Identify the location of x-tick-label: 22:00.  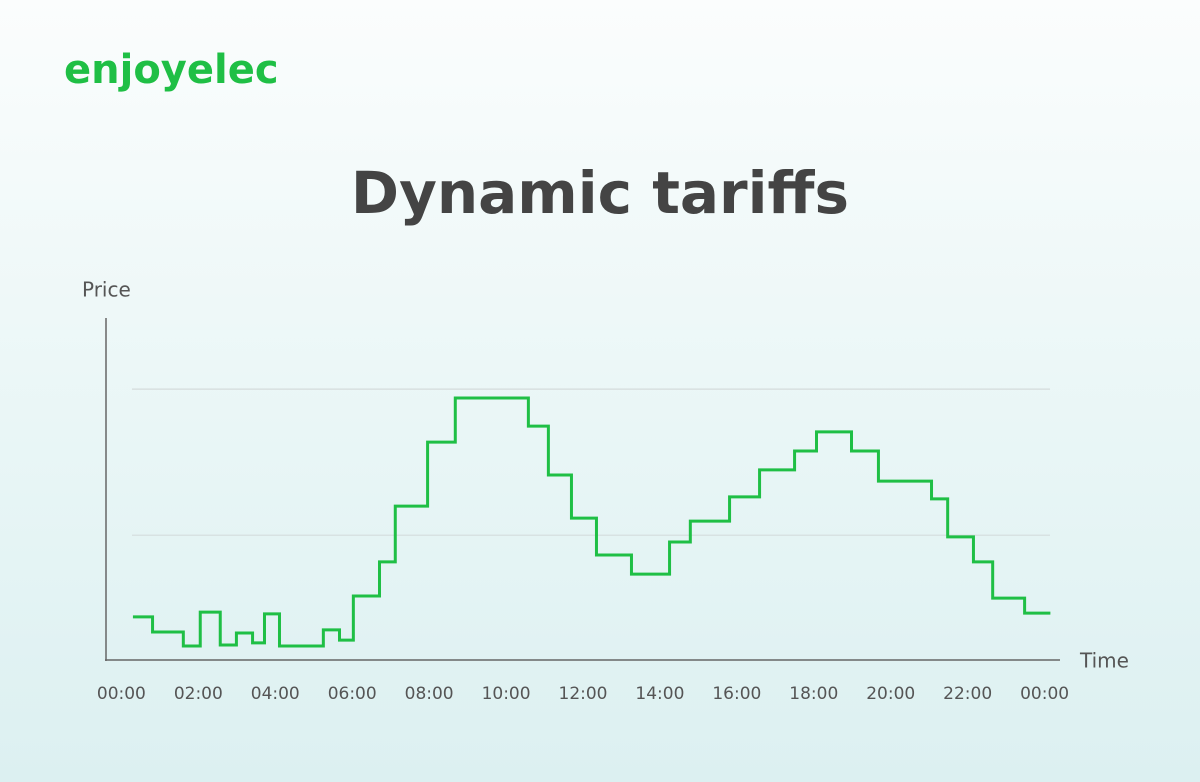
(967, 694).